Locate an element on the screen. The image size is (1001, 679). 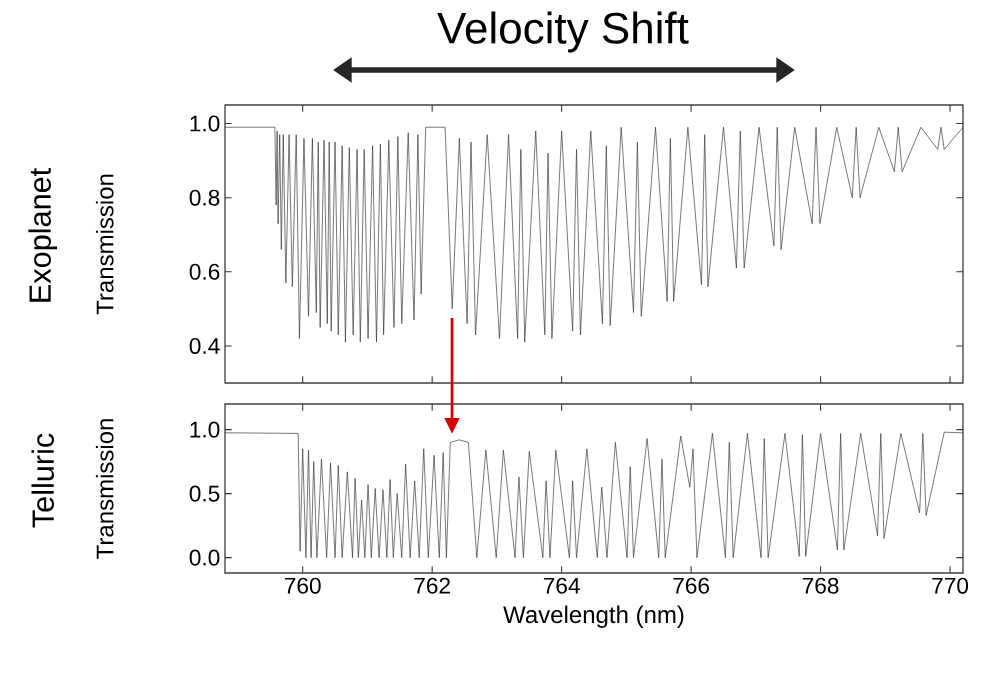
x-axis-title: Wavelength (nm) is located at coordinates (593, 616).